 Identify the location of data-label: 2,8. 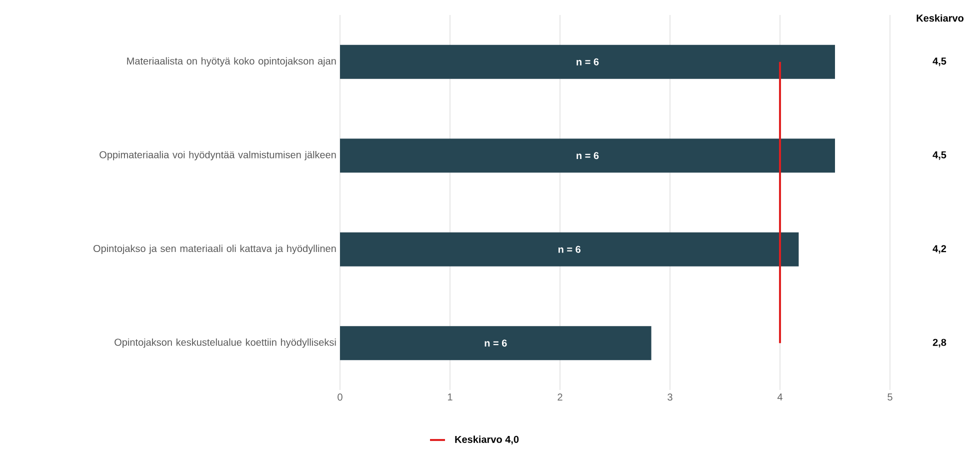
(939, 343).